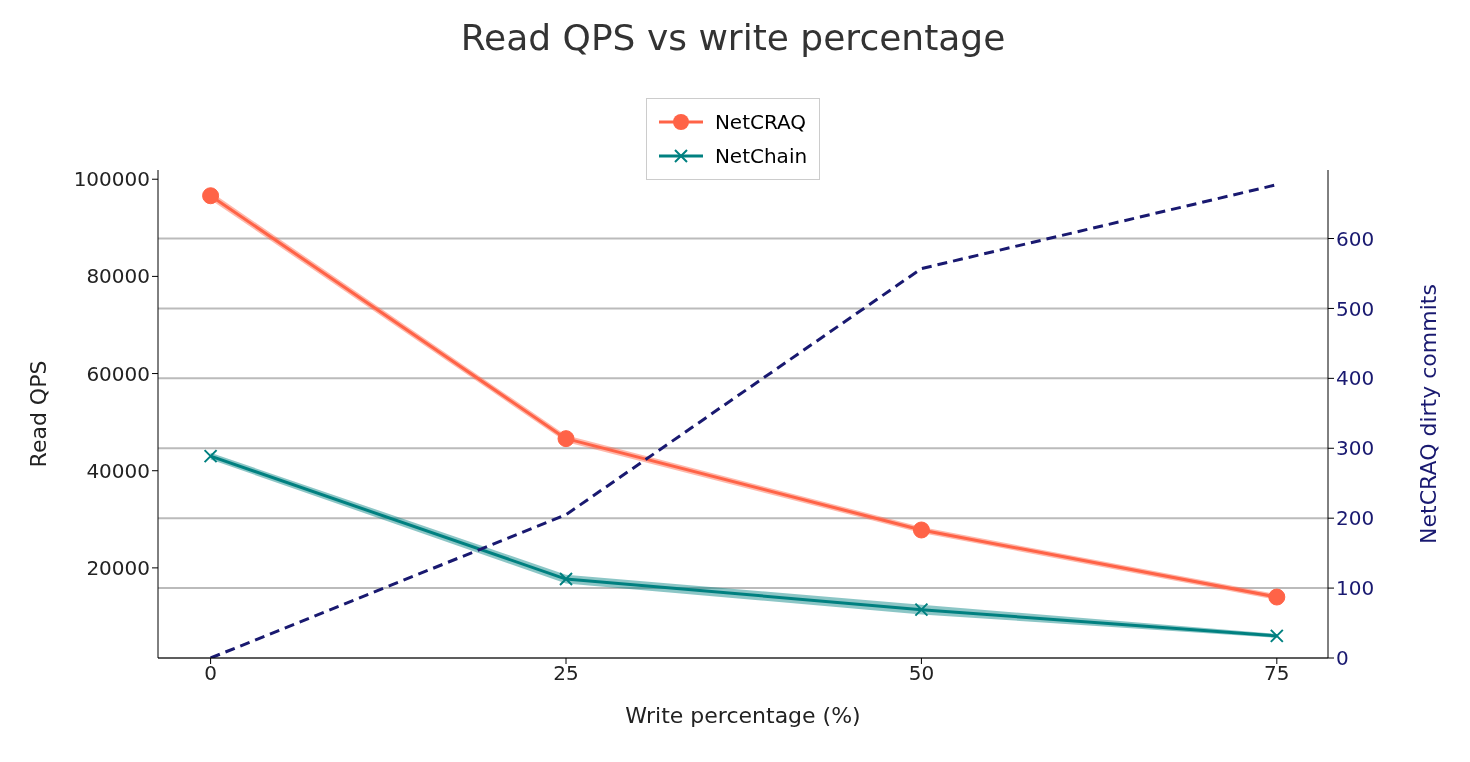  What do you see at coordinates (733, 38) in the screenshot?
I see `chart-title: Read QPS vs write percentage` at bounding box center [733, 38].